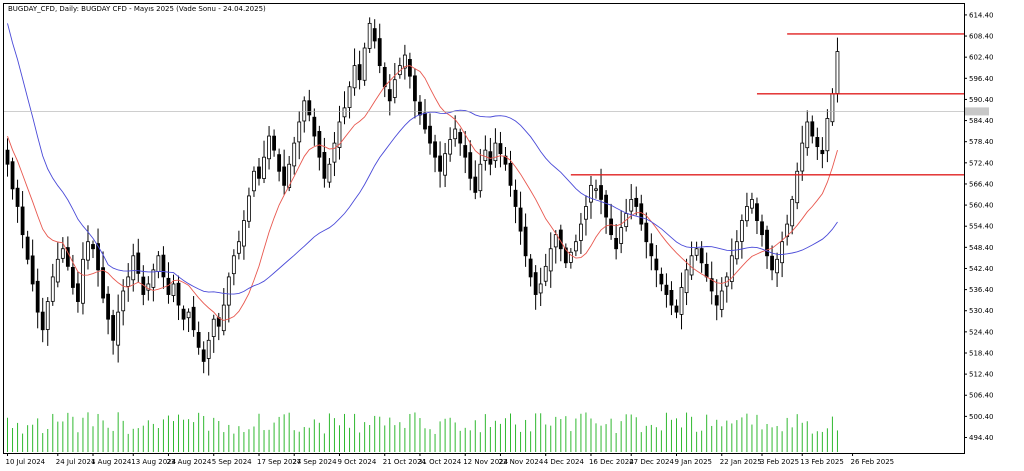  Describe the element at coordinates (520, 462) in the screenshot. I see `x-tick-label: 22 Nov 2024` at that location.